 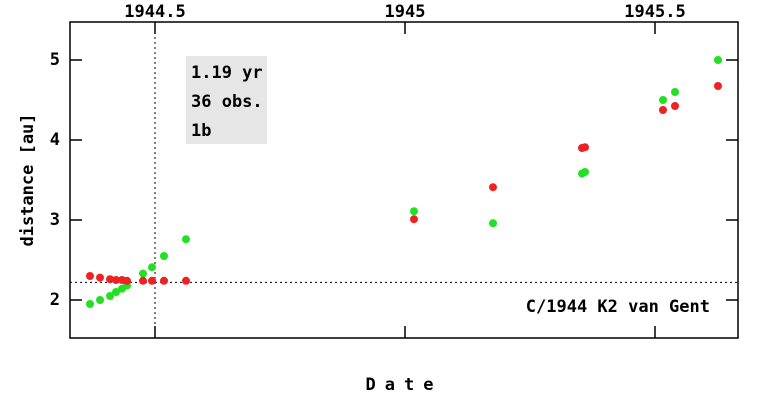 I want to click on info-obs: 36 obs., so click(x=227, y=102).